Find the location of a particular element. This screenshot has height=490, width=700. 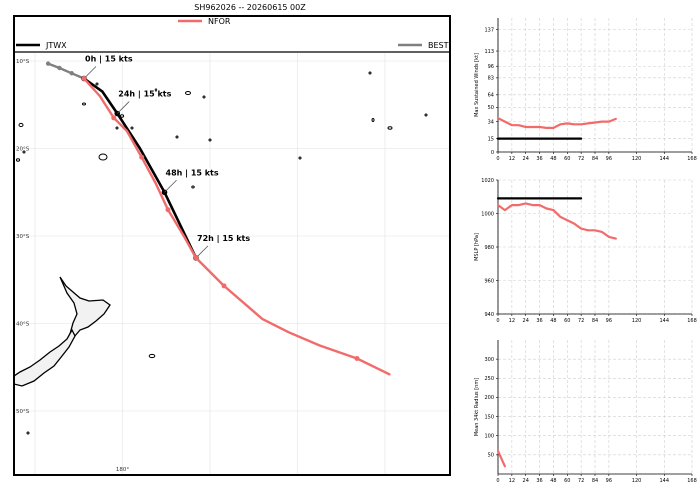

y-tick-label: 83 is located at coordinates (491, 79).